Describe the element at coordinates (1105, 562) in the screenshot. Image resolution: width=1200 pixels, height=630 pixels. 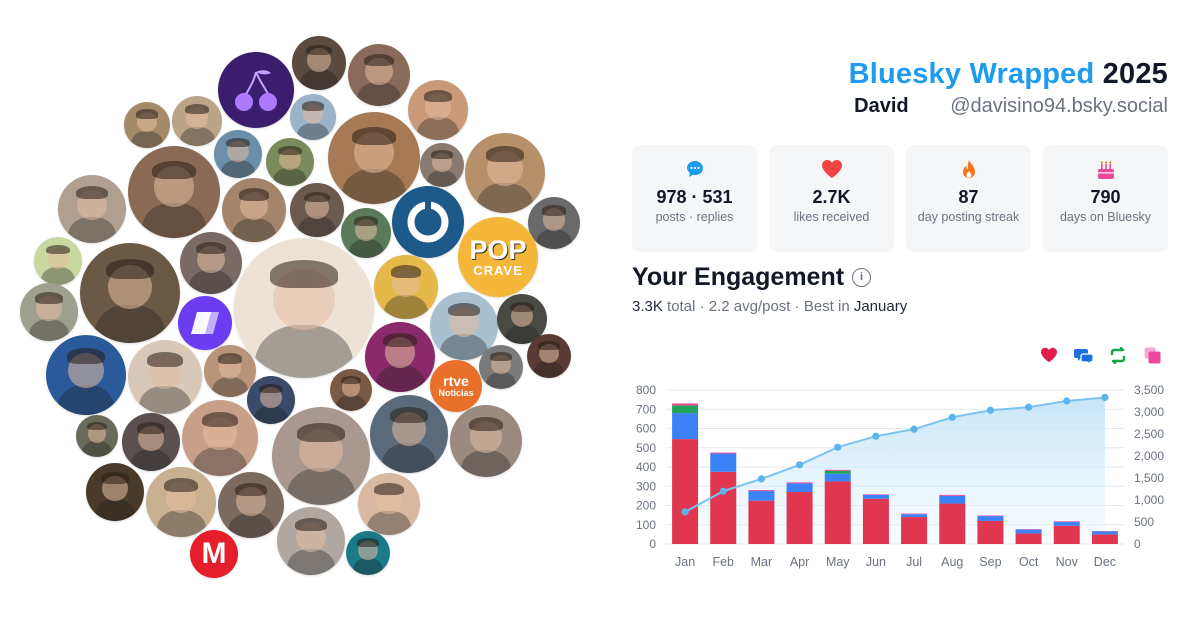
I see `x-tick-label: Dec` at that location.